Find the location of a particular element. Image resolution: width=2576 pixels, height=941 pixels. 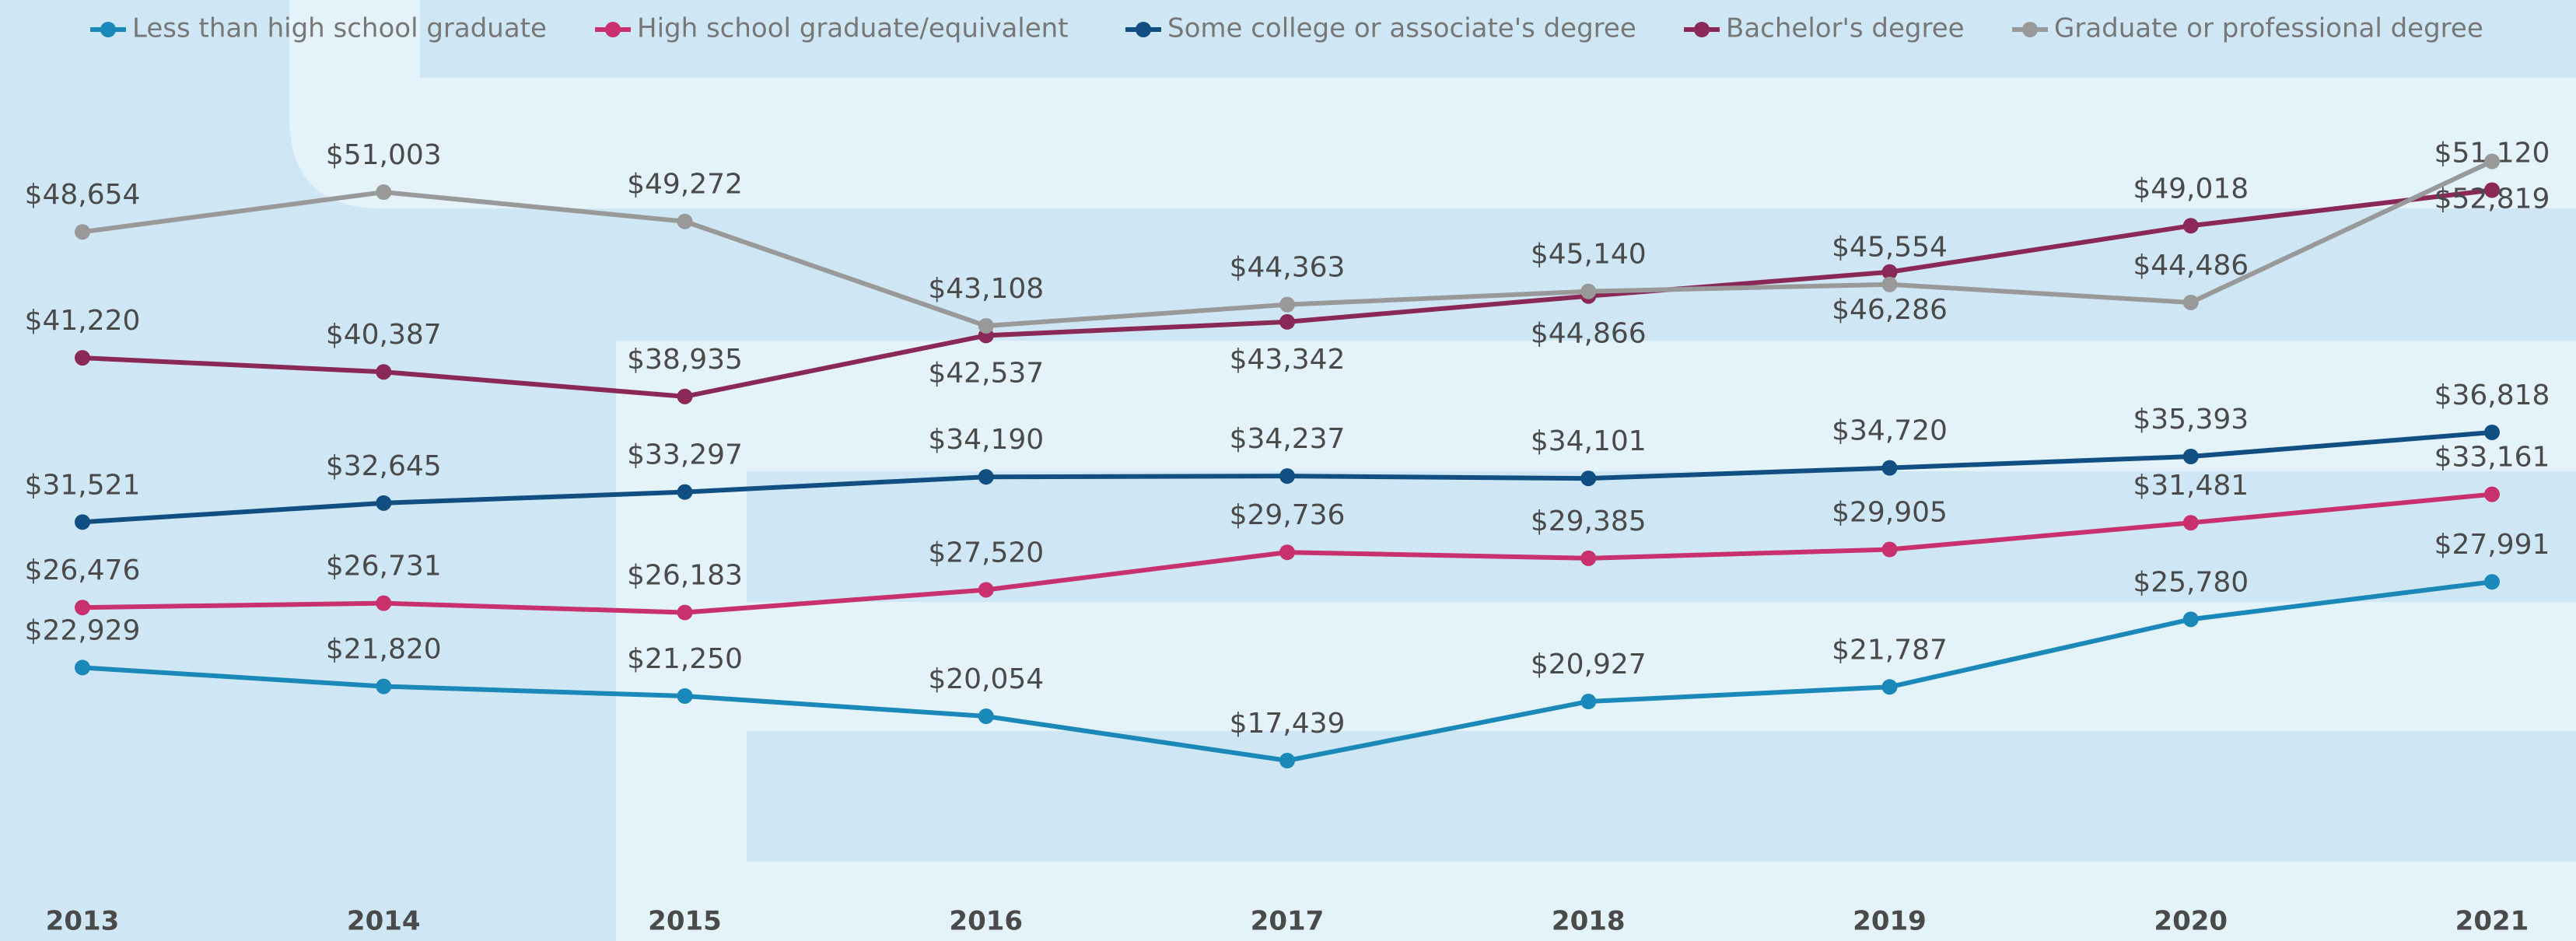

data-label: $31,481 is located at coordinates (2191, 486).